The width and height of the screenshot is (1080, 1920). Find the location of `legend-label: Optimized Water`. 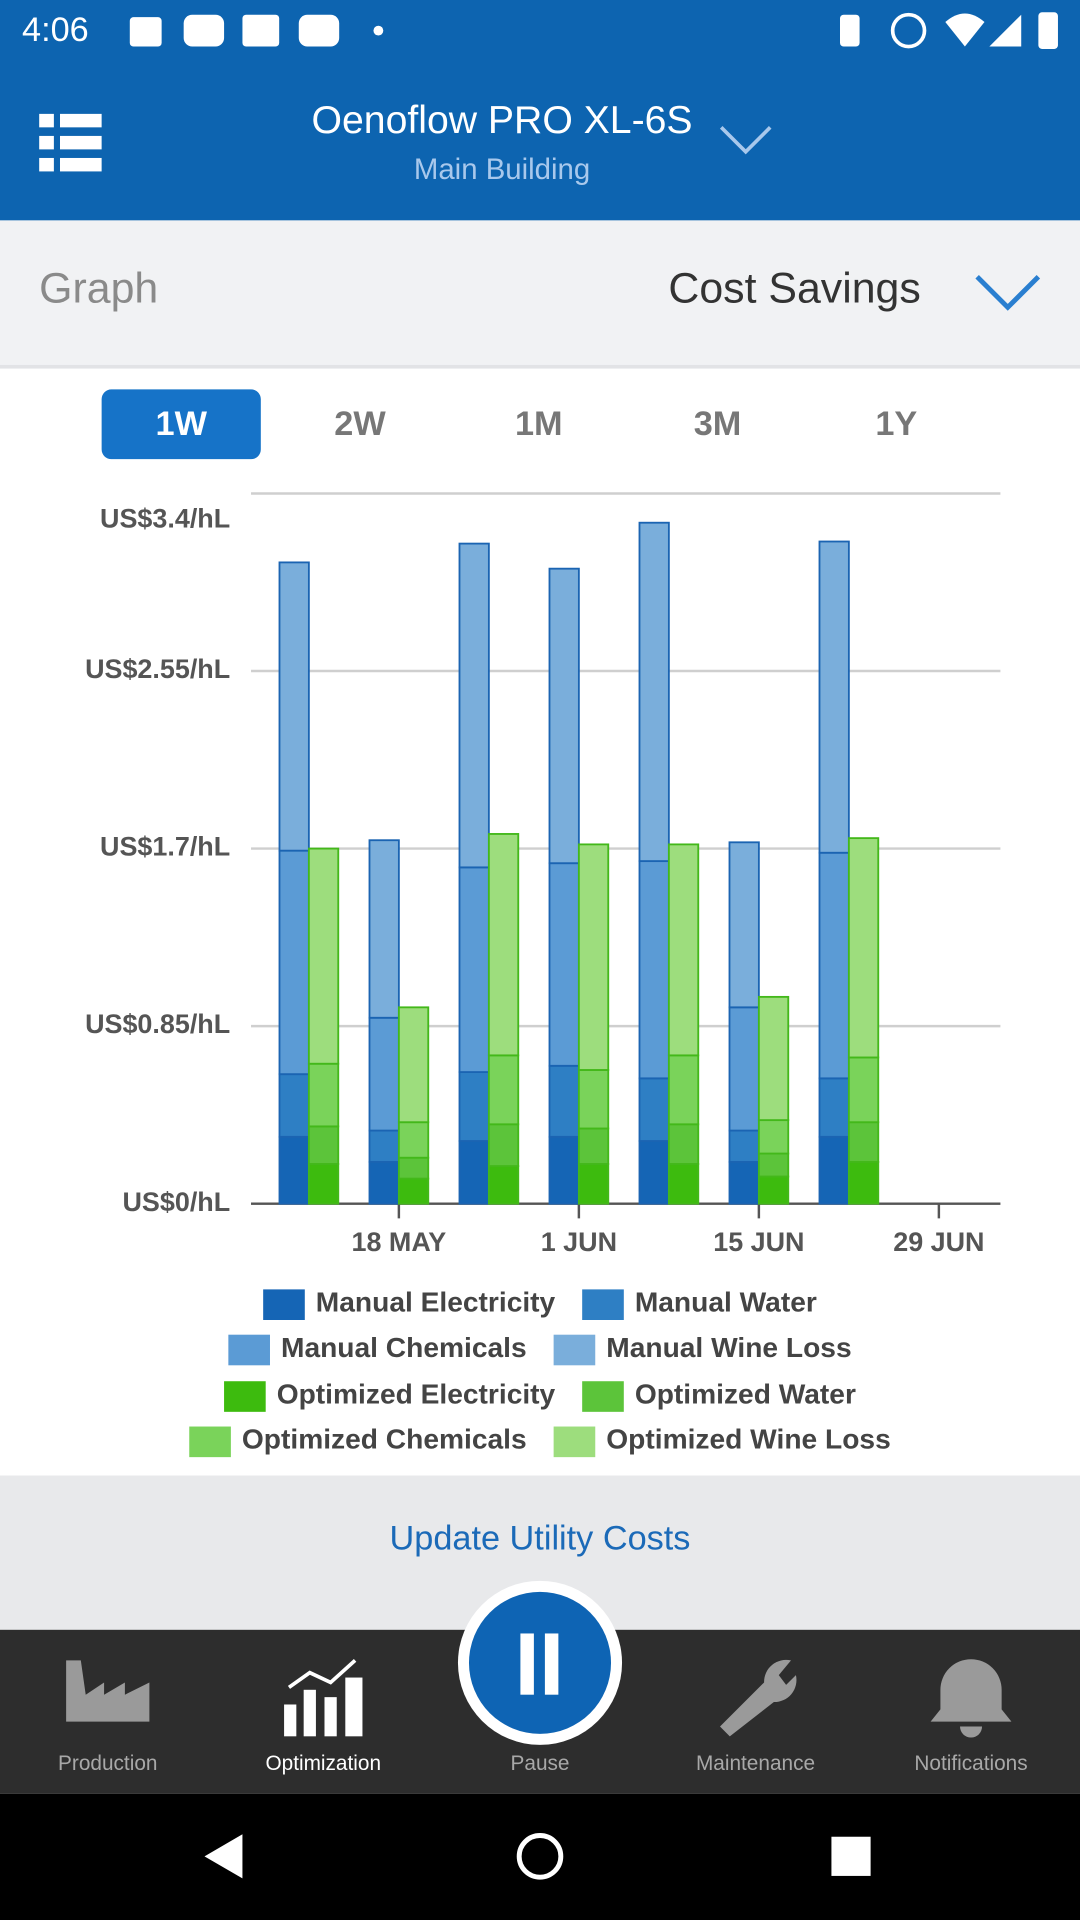

legend-label: Optimized Water is located at coordinates (745, 1393).